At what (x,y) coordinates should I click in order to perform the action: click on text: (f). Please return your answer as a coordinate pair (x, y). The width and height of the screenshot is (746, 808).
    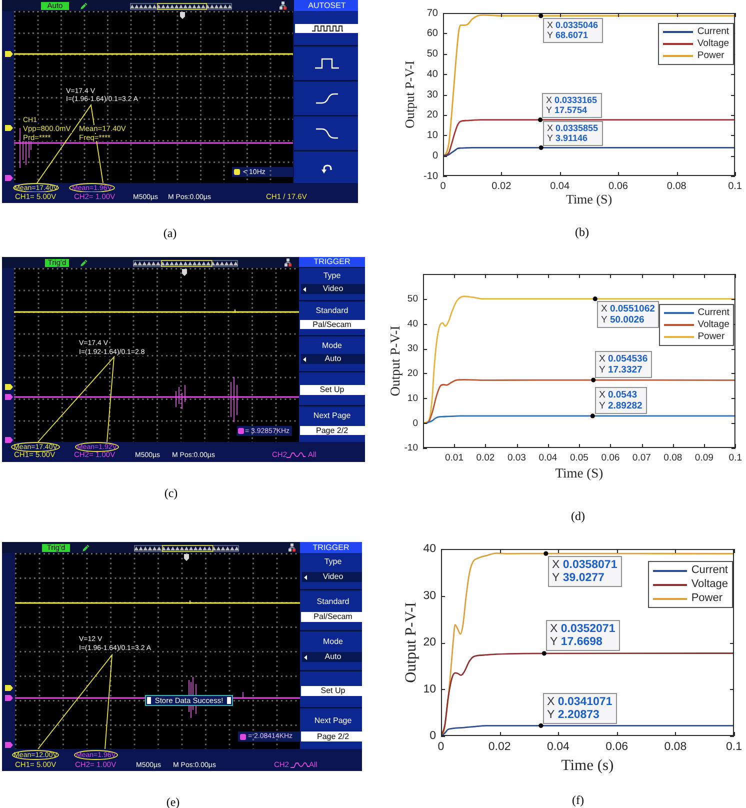
    Looking at the image, I should click on (578, 800).